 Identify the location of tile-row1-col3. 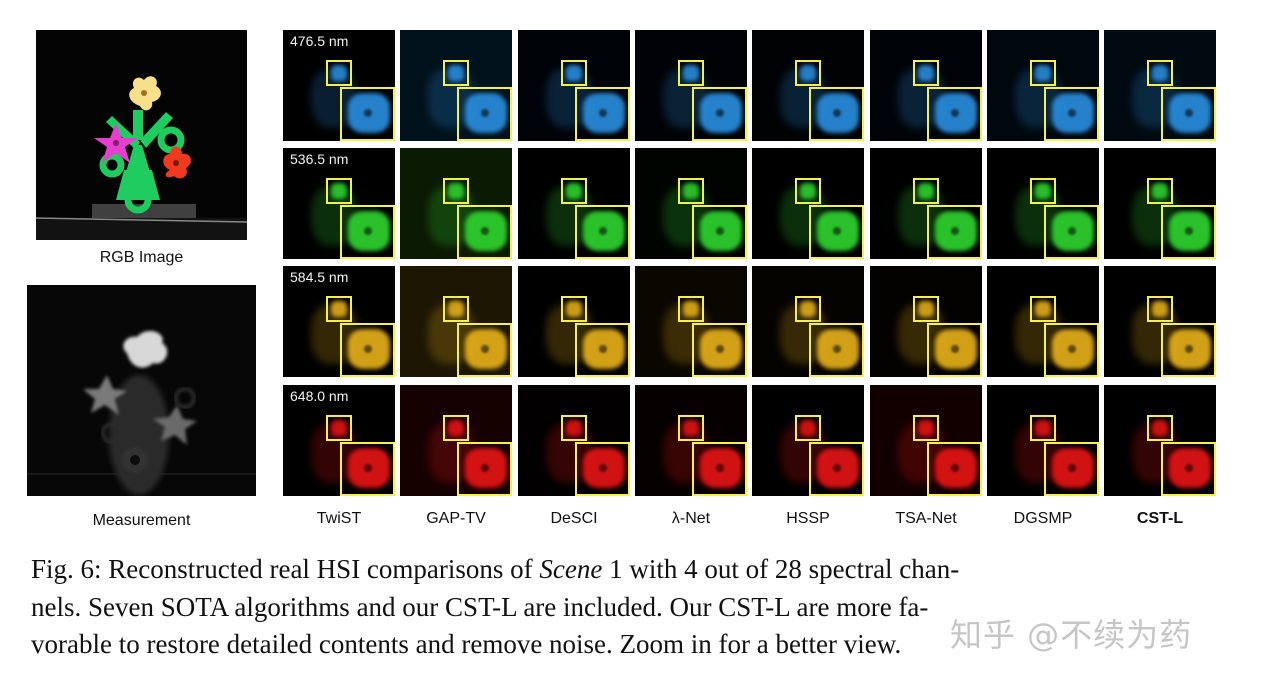
(574, 85).